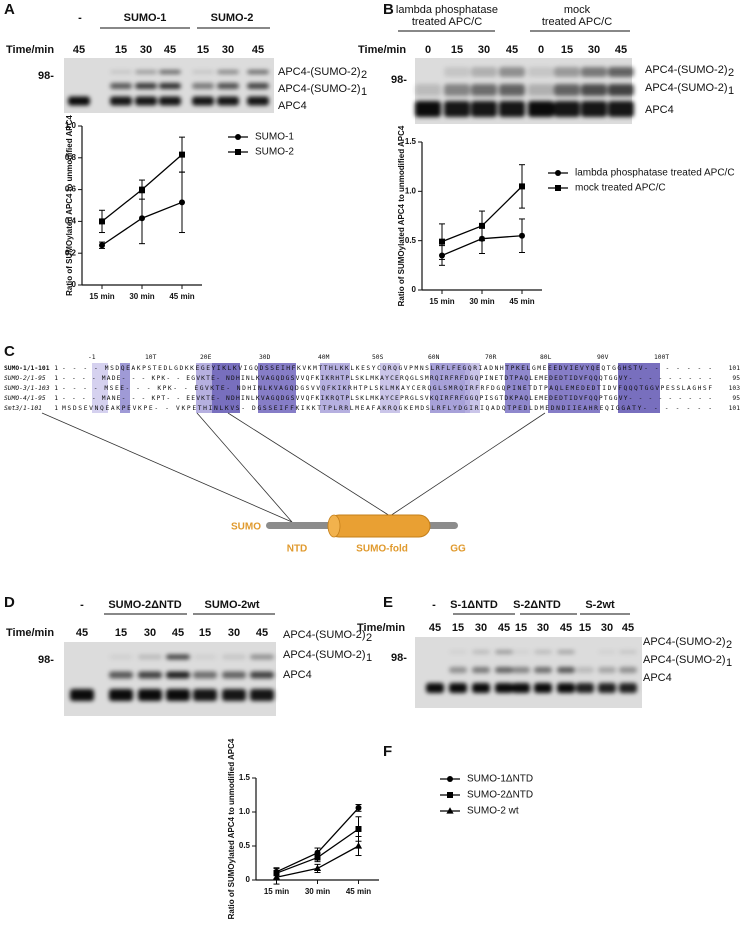  Describe the element at coordinates (387, 751) in the screenshot. I see `panel-letter: F` at that location.